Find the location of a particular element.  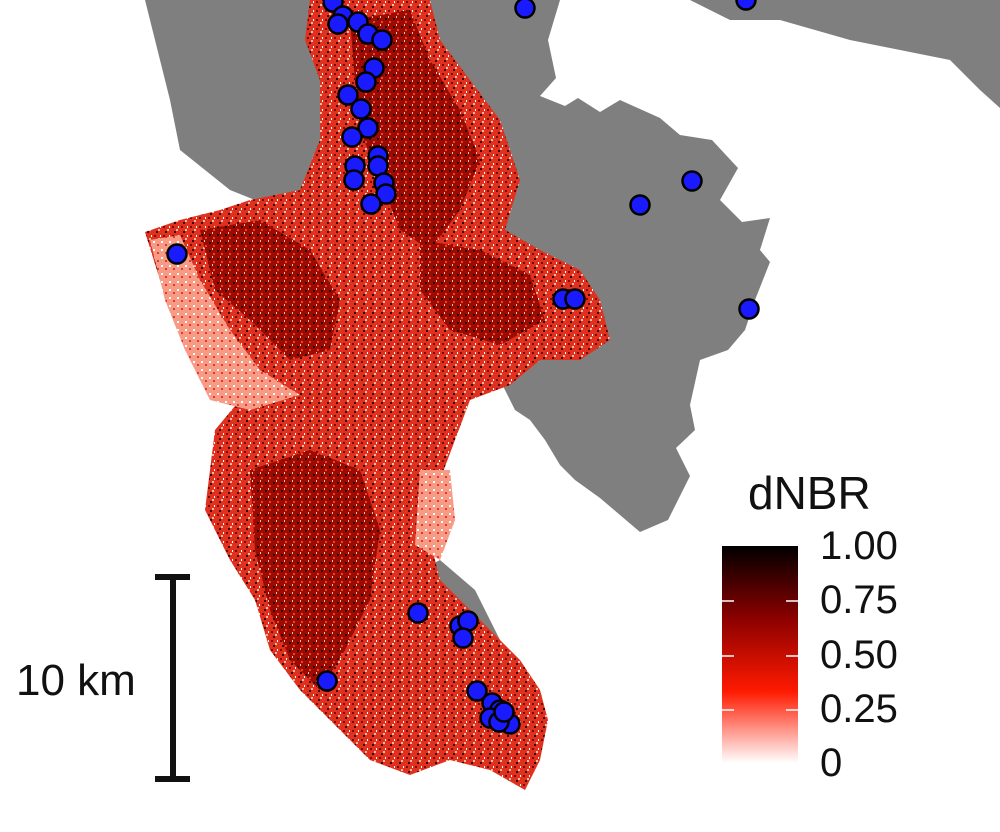

burned-area-dark-core-south is located at coordinates (315, 570).